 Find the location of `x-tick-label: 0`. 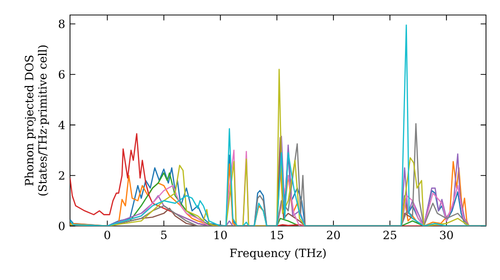

x-tick-label: 0 is located at coordinates (107, 235).